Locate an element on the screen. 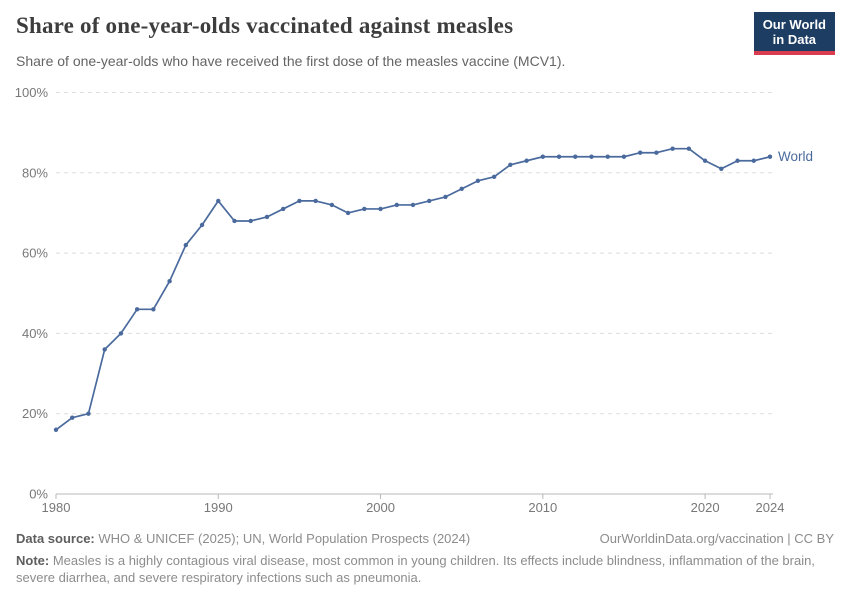 Image resolution: width=850 pixels, height=600 pixels. y-axis-label: 0% is located at coordinates (38, 494).